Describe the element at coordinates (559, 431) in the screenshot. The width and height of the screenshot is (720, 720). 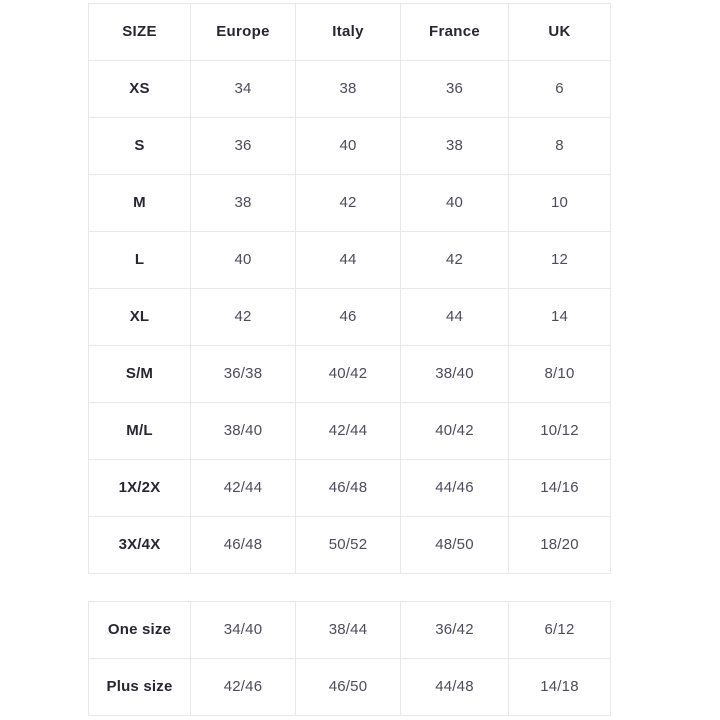
I see `cell-uk-value: 10/12` at that location.